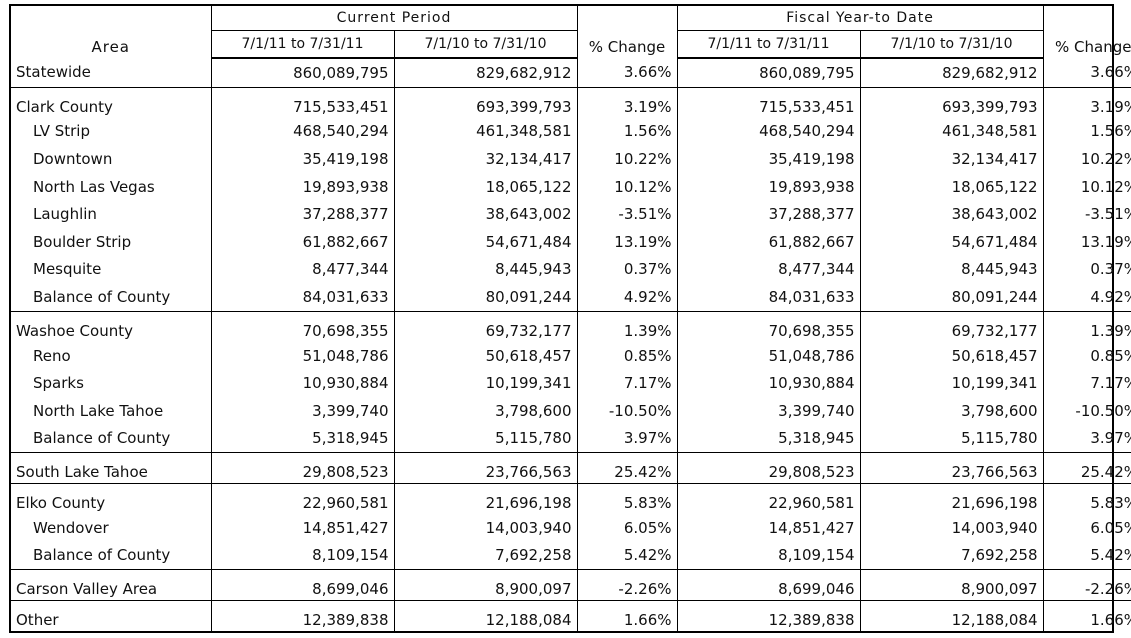  What do you see at coordinates (952, 585) in the screenshot?
I see `fiscal-2010-cell: 8,900,097` at bounding box center [952, 585].